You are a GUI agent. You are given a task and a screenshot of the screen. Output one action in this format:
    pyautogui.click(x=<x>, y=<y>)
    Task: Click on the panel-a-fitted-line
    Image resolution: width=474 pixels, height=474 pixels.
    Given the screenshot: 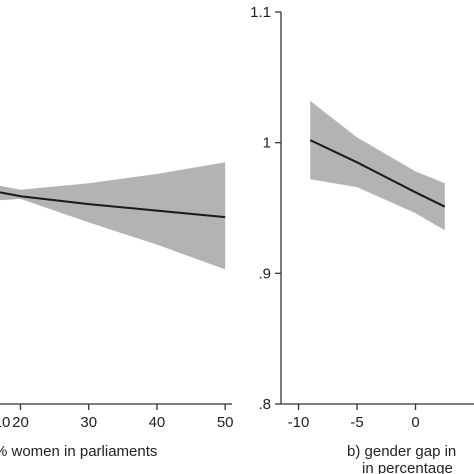 What is the action you would take?
    pyautogui.click(x=113, y=205)
    